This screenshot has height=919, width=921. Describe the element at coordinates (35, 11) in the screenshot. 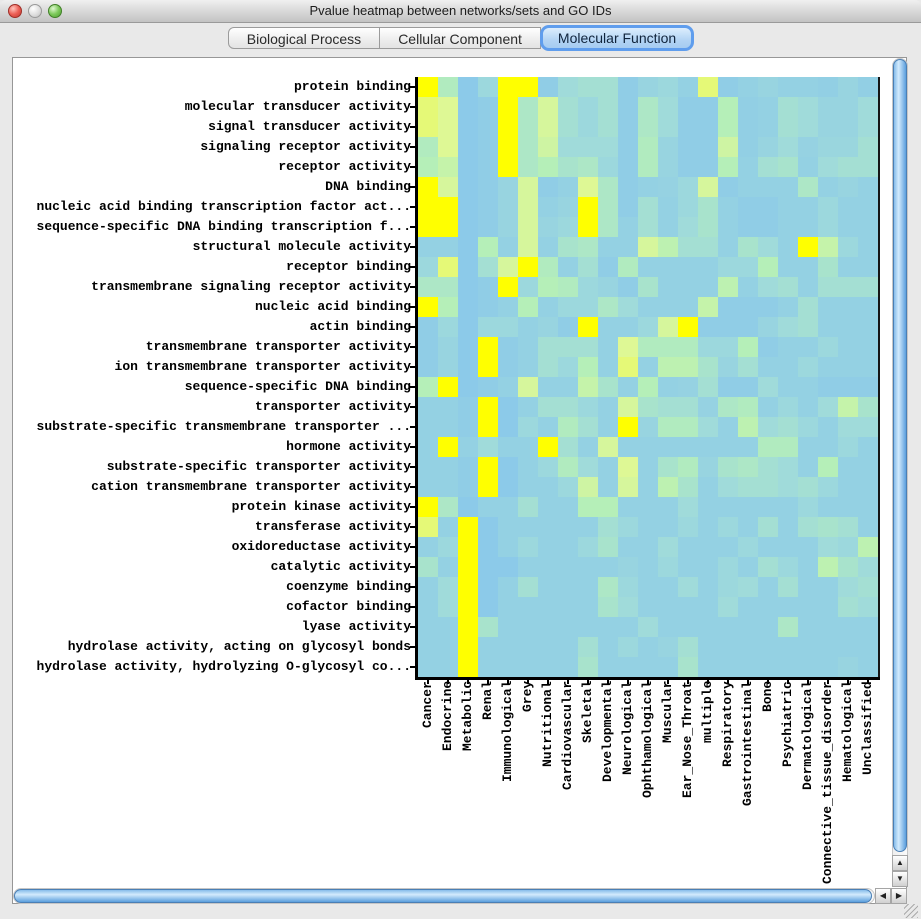

I see `minimize-button` at that location.